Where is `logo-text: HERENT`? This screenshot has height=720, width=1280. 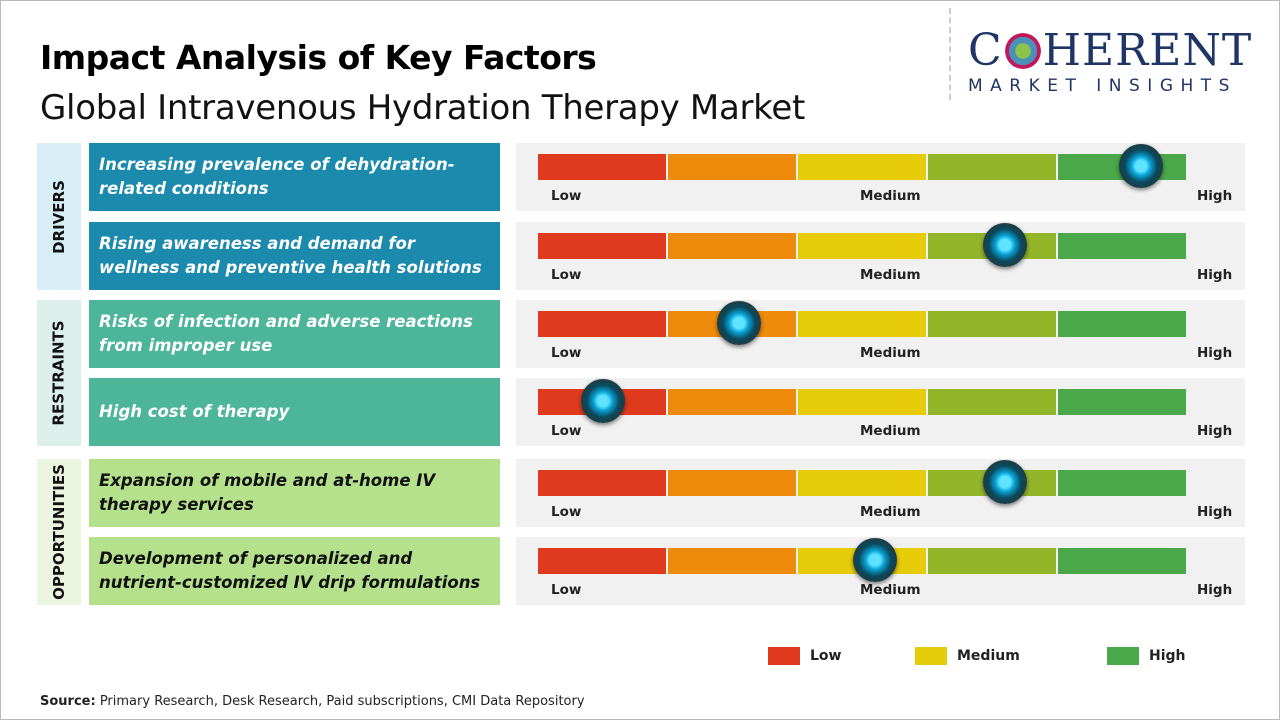
logo-text: HERENT is located at coordinates (1147, 50).